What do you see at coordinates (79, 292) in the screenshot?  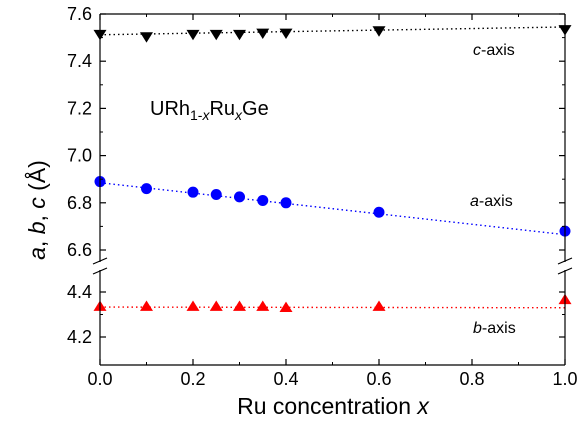 I see `y-tick-label: 4.4` at bounding box center [79, 292].